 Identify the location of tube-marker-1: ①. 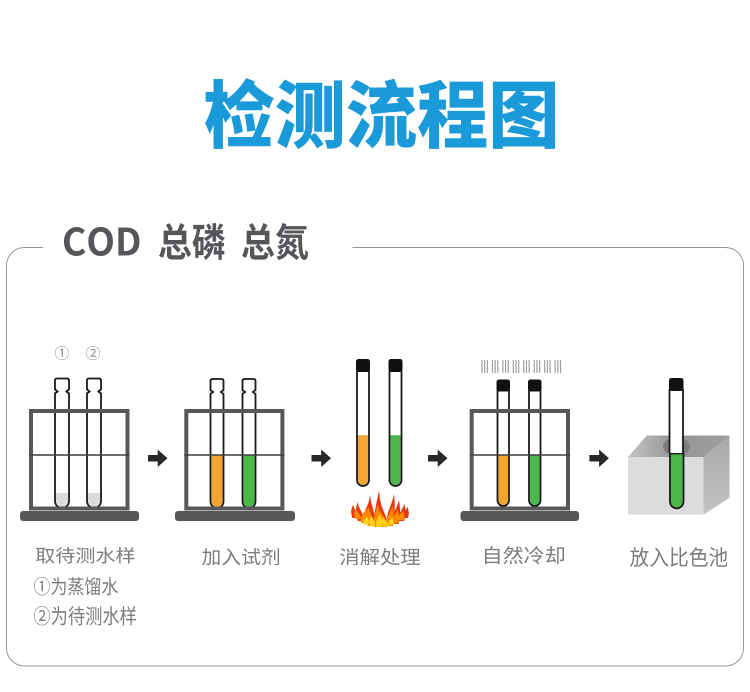
(62, 353).